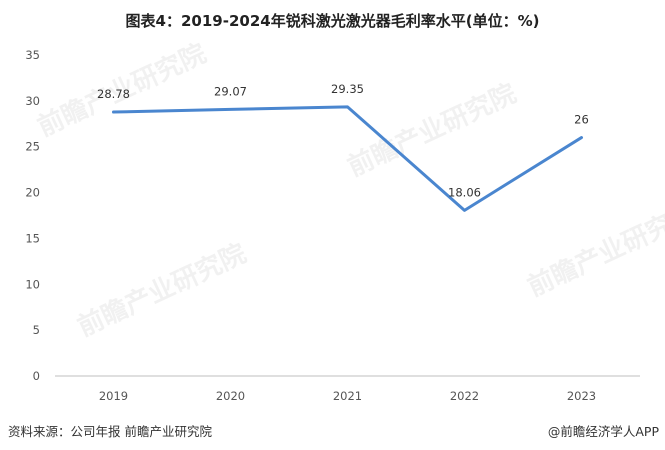  Describe the element at coordinates (32, 238) in the screenshot. I see `y-tick-label: 15` at that location.